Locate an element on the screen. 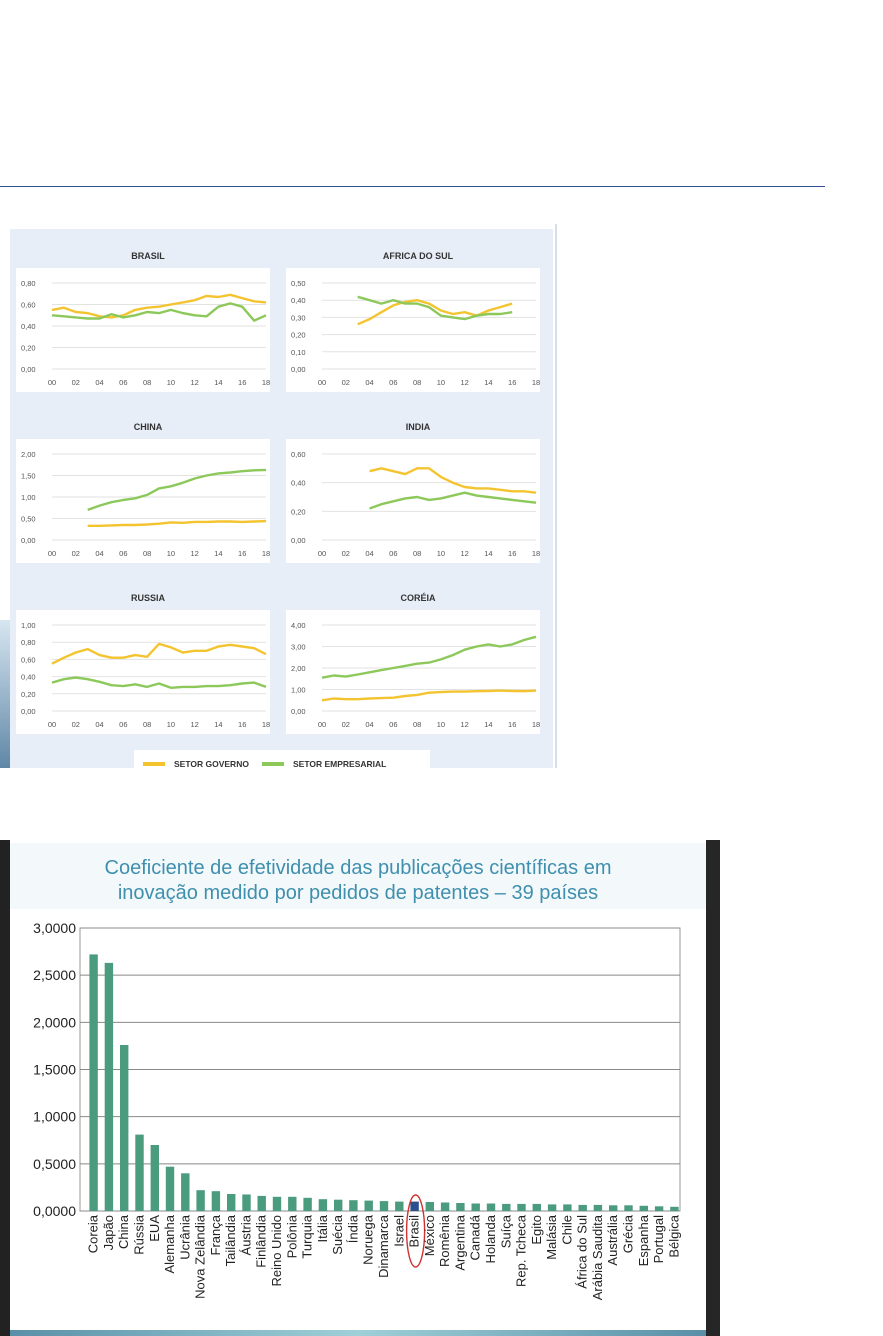 The height and width of the screenshot is (1336, 883). bar-category-label-holanda: Holanda is located at coordinates (490, 1238).